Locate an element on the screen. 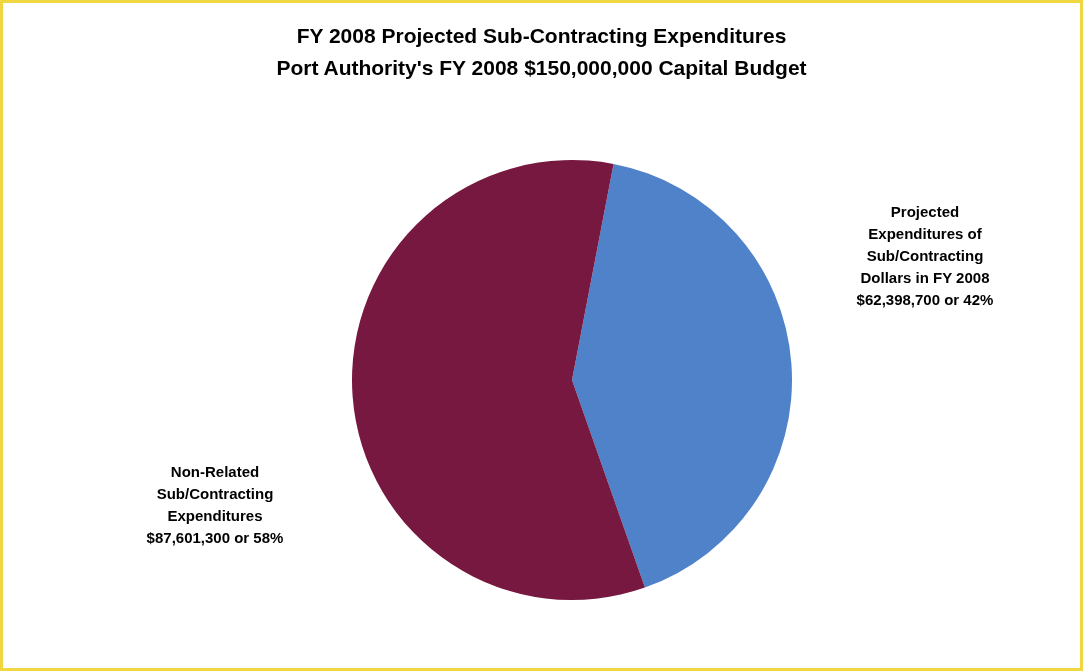  pie-slice is located at coordinates (682, 375).